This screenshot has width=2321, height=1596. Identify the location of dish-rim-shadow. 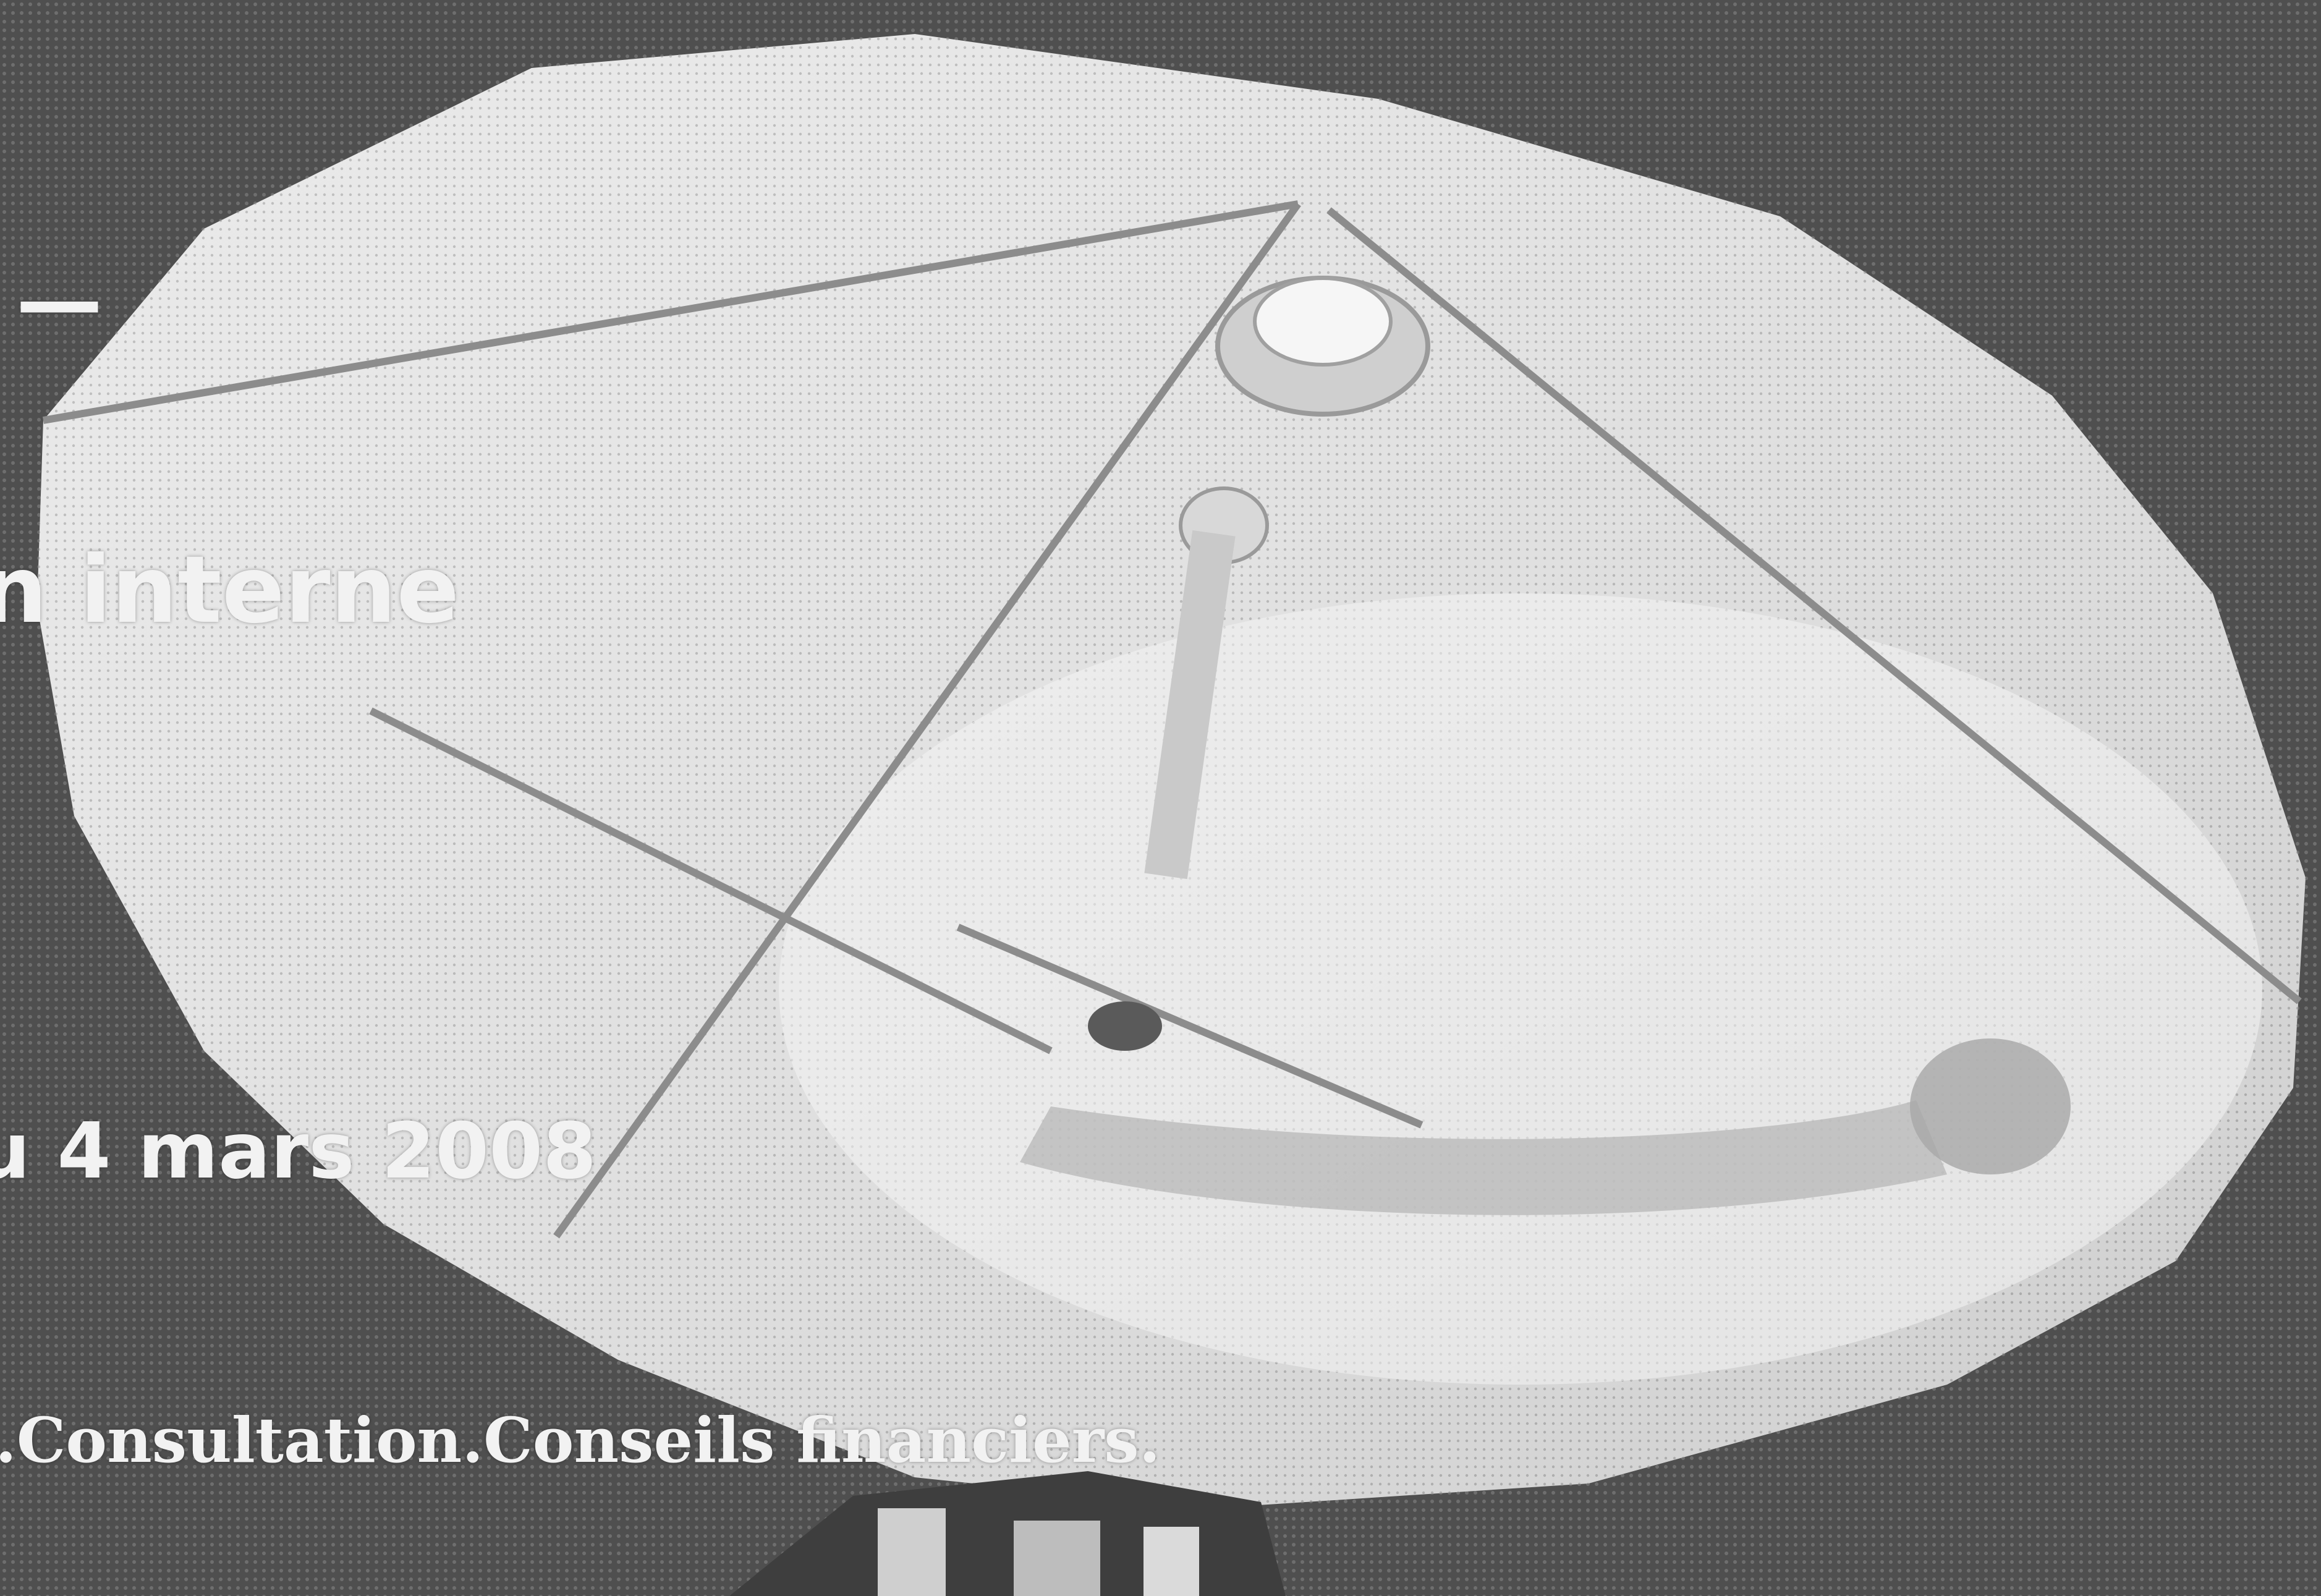
(1483, 1157).